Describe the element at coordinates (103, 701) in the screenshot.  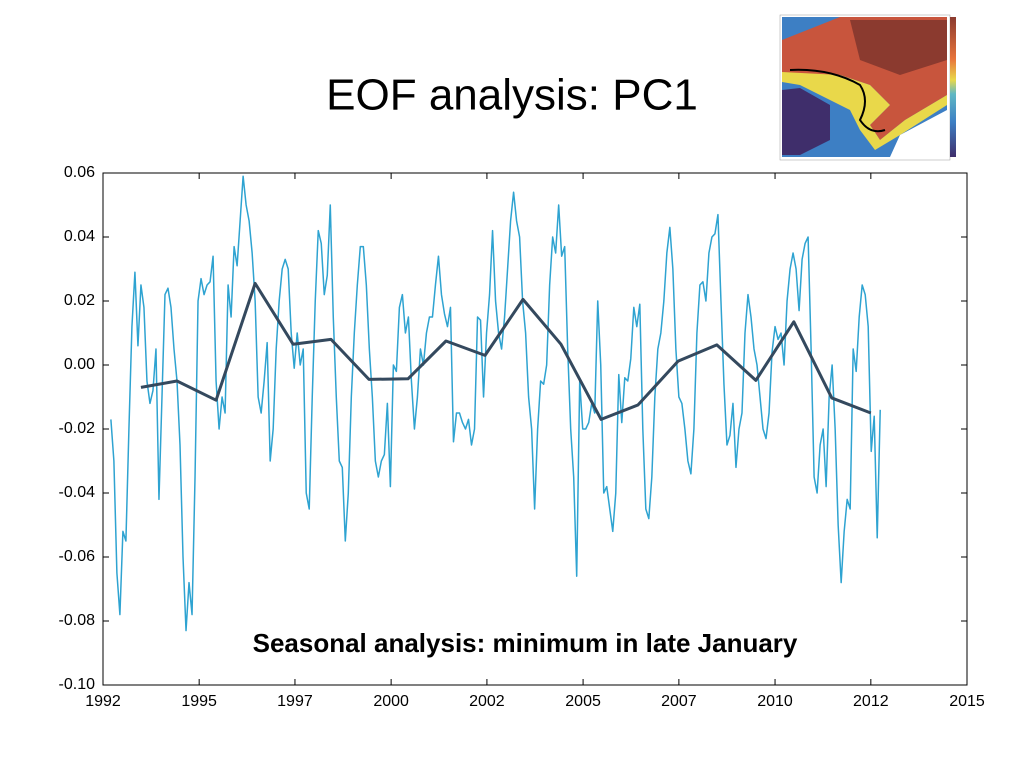
I see `x-tick-label: 1992` at that location.